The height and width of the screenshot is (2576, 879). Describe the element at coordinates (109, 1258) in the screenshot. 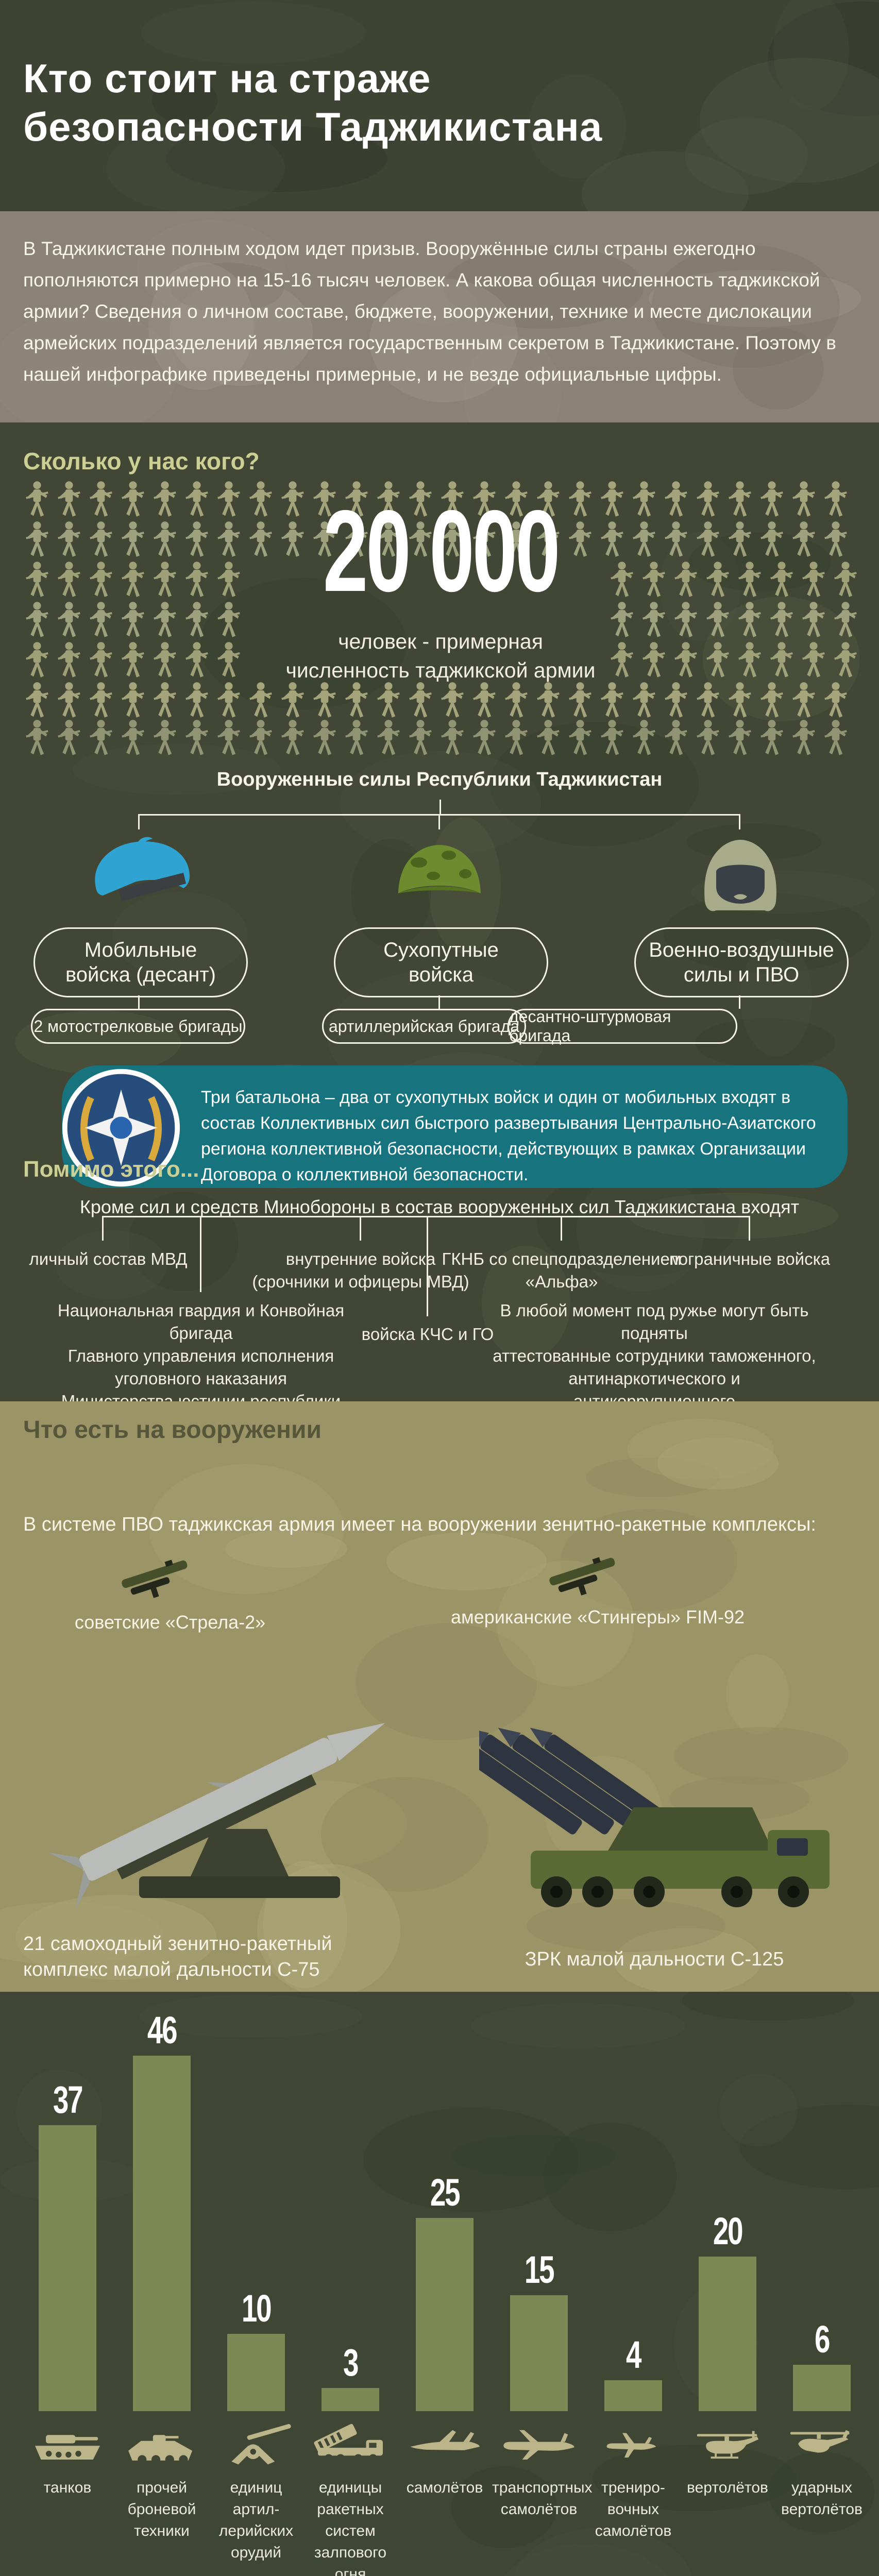

I see `force-component-label: личный состав МВД` at that location.